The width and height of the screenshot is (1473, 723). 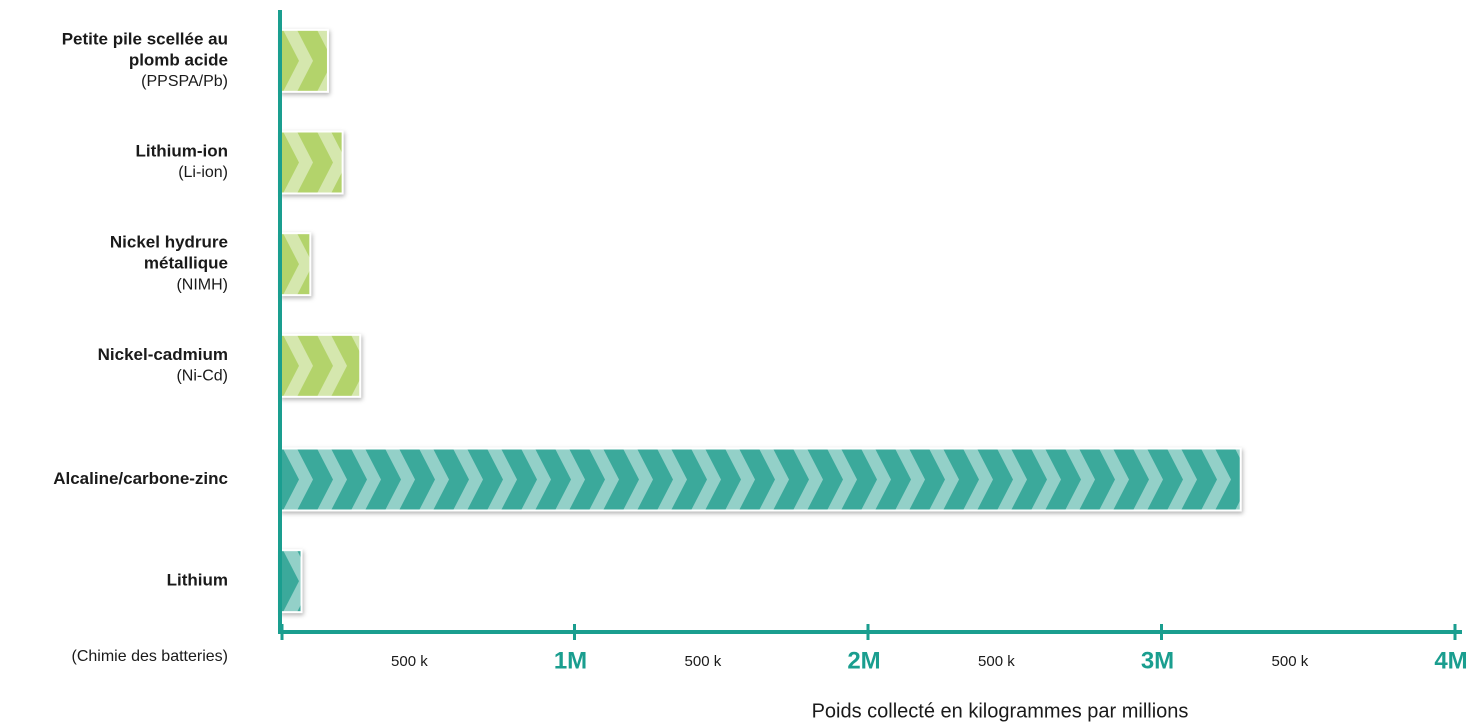 What do you see at coordinates (570, 660) in the screenshot?
I see `x-tick-label: 1M` at bounding box center [570, 660].